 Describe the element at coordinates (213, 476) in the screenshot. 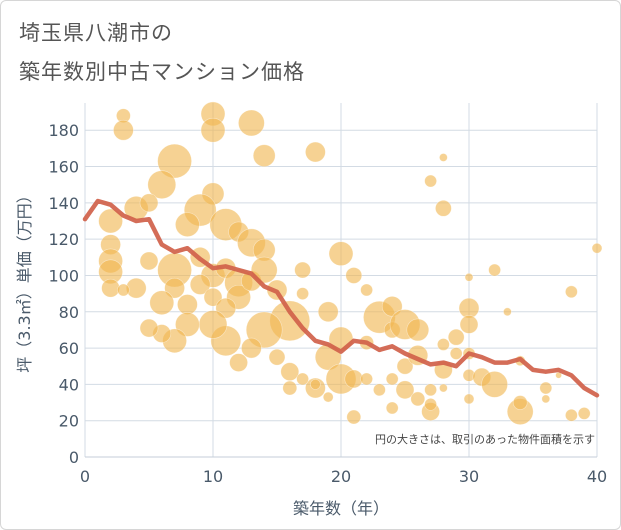

I see `x-tick-label: 10` at that location.